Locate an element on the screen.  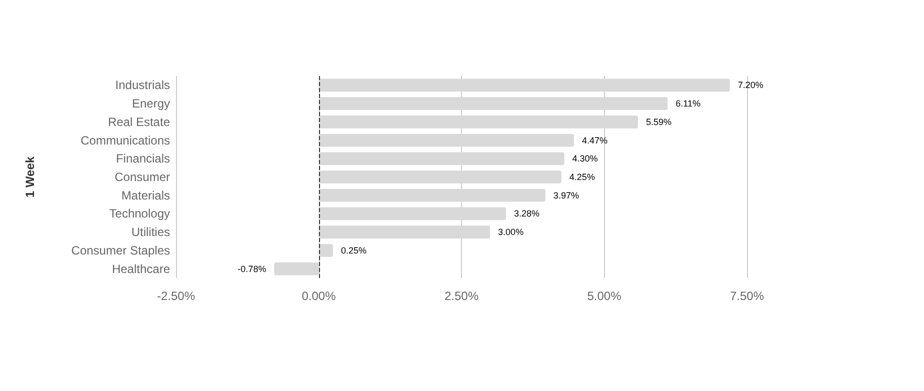
x-tick-label: 0.00% is located at coordinates (319, 296).